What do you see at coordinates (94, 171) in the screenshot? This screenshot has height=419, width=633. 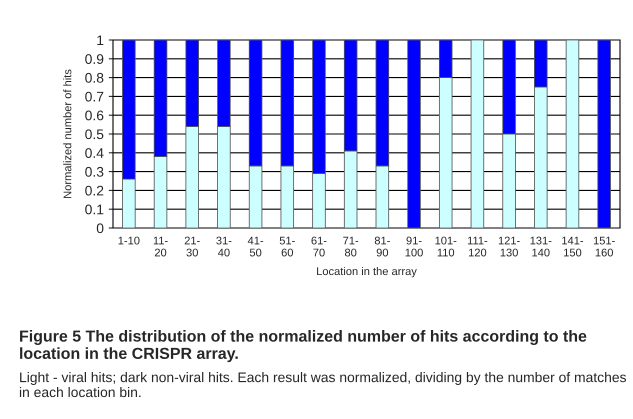 I see `y-tick-label: 0.3` at bounding box center [94, 171].